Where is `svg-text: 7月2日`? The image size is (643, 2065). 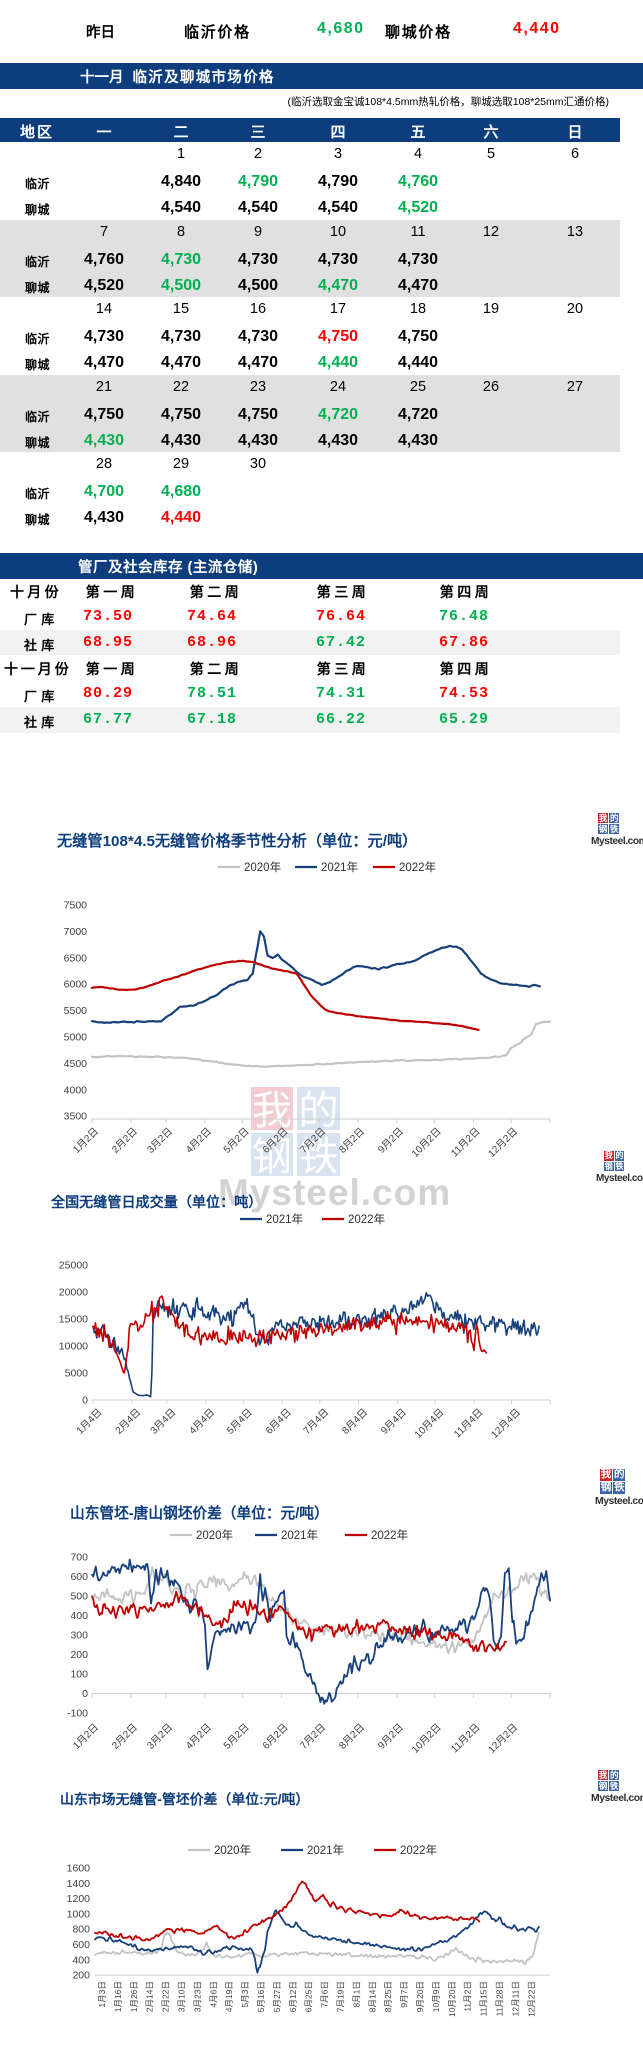 svg-text: 7月2日 is located at coordinates (313, 1736).